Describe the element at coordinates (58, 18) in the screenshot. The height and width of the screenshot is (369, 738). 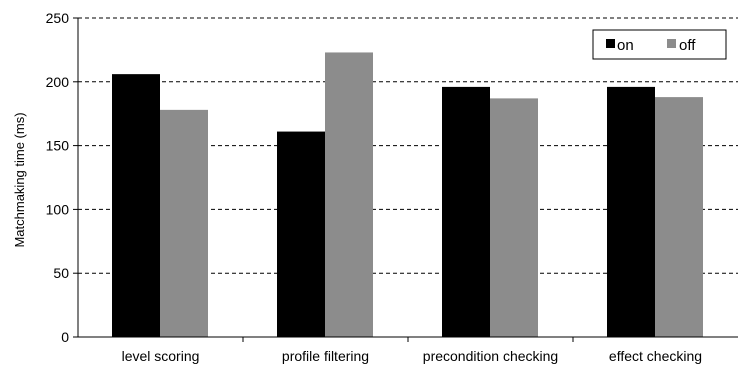
I see `y-tick-label: 250` at that location.